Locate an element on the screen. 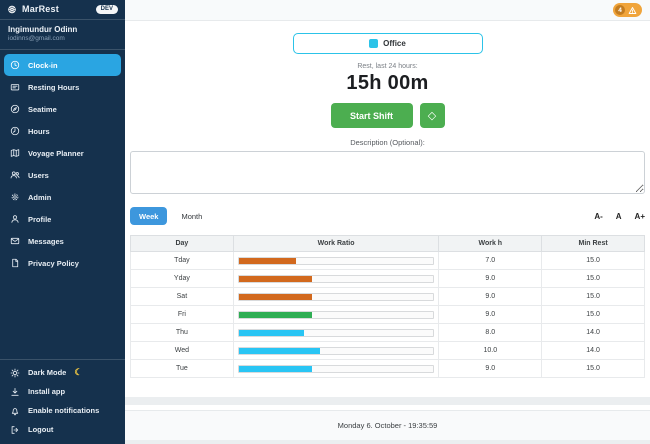  alerts-badge: 4 is located at coordinates (627, 10).